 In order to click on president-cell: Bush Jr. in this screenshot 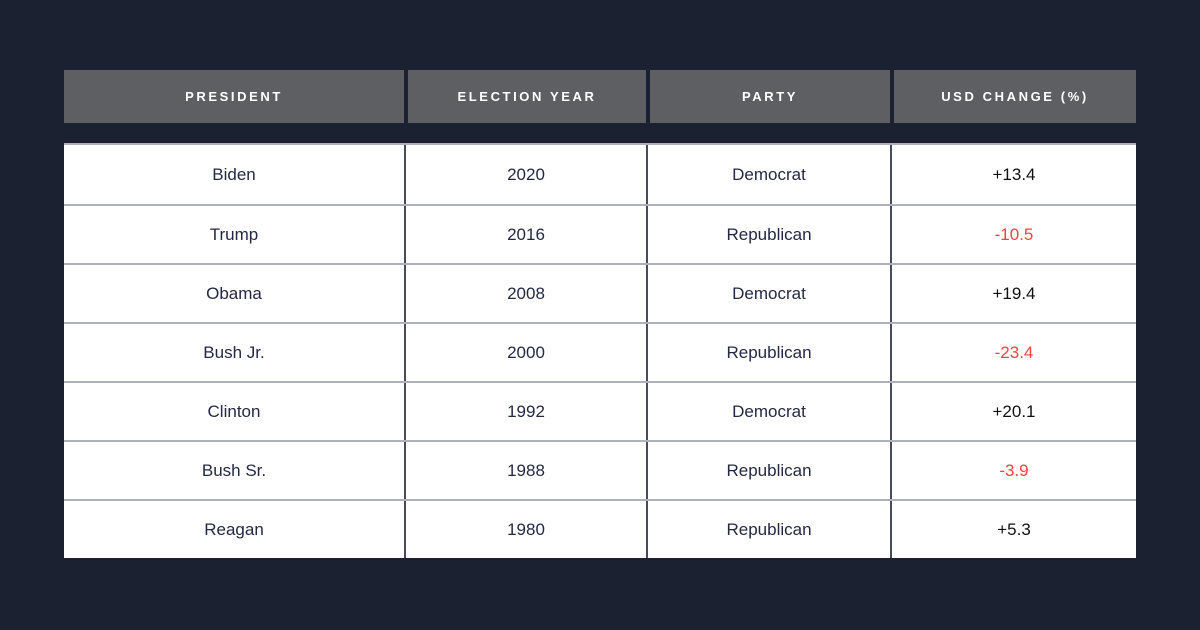, I will do `click(234, 352)`.